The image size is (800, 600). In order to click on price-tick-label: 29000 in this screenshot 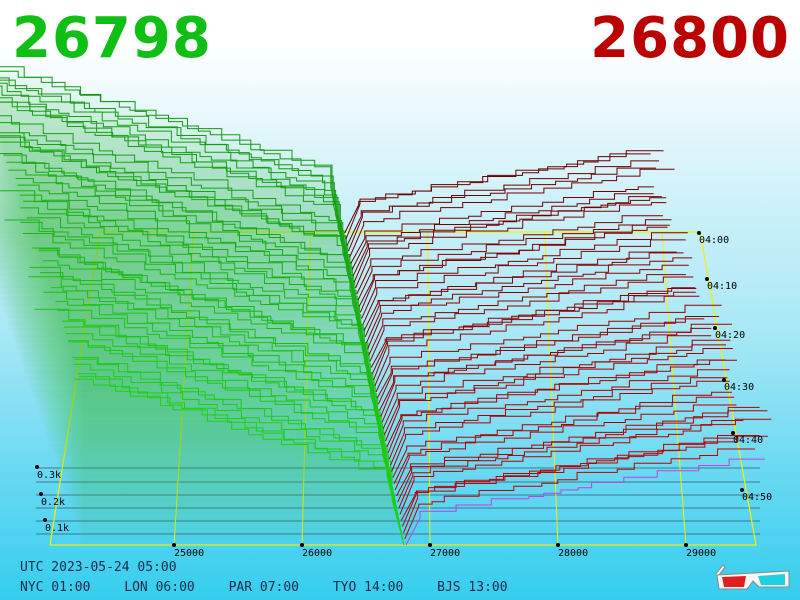, I will do `click(701, 553)`.